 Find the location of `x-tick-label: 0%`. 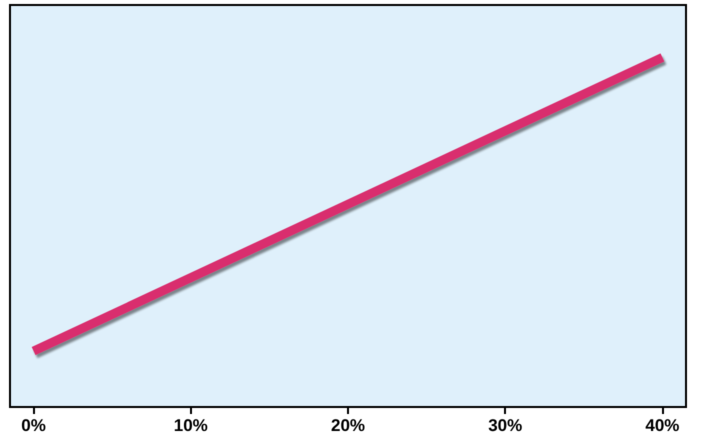

x-tick-label: 0% is located at coordinates (33, 425).